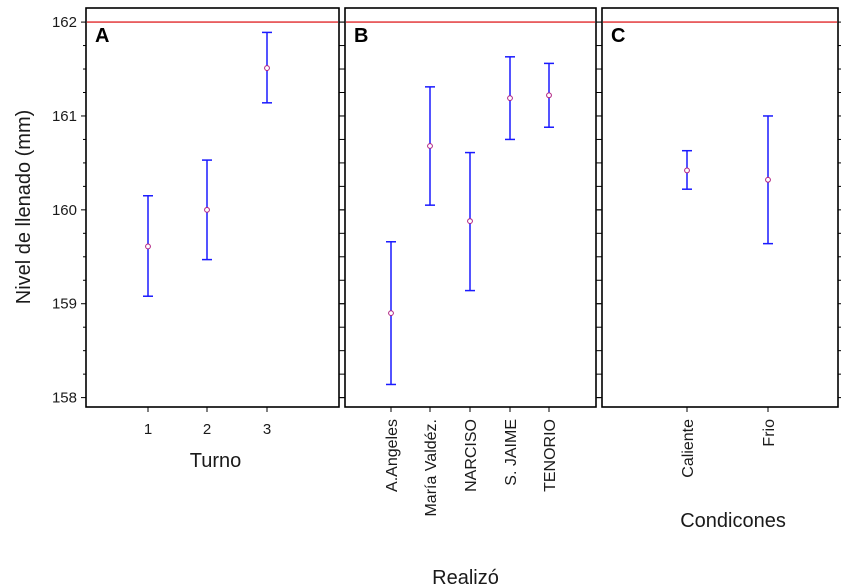 The height and width of the screenshot is (587, 841). Describe the element at coordinates (102, 36) in the screenshot. I see `panel-letter: A` at that location.